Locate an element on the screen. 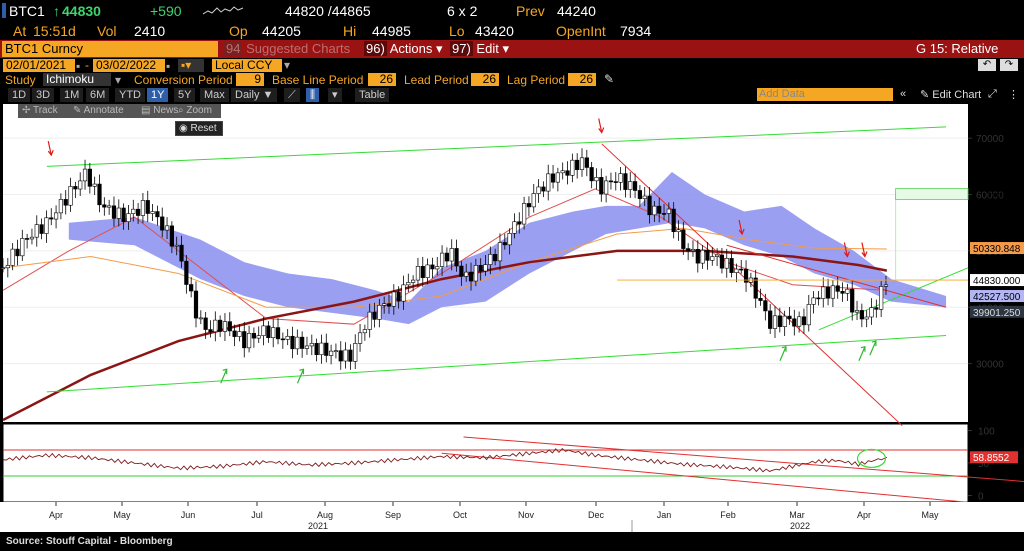 This screenshot has width=1024, height=551. conversion-period-field: 9 is located at coordinates (250, 79).